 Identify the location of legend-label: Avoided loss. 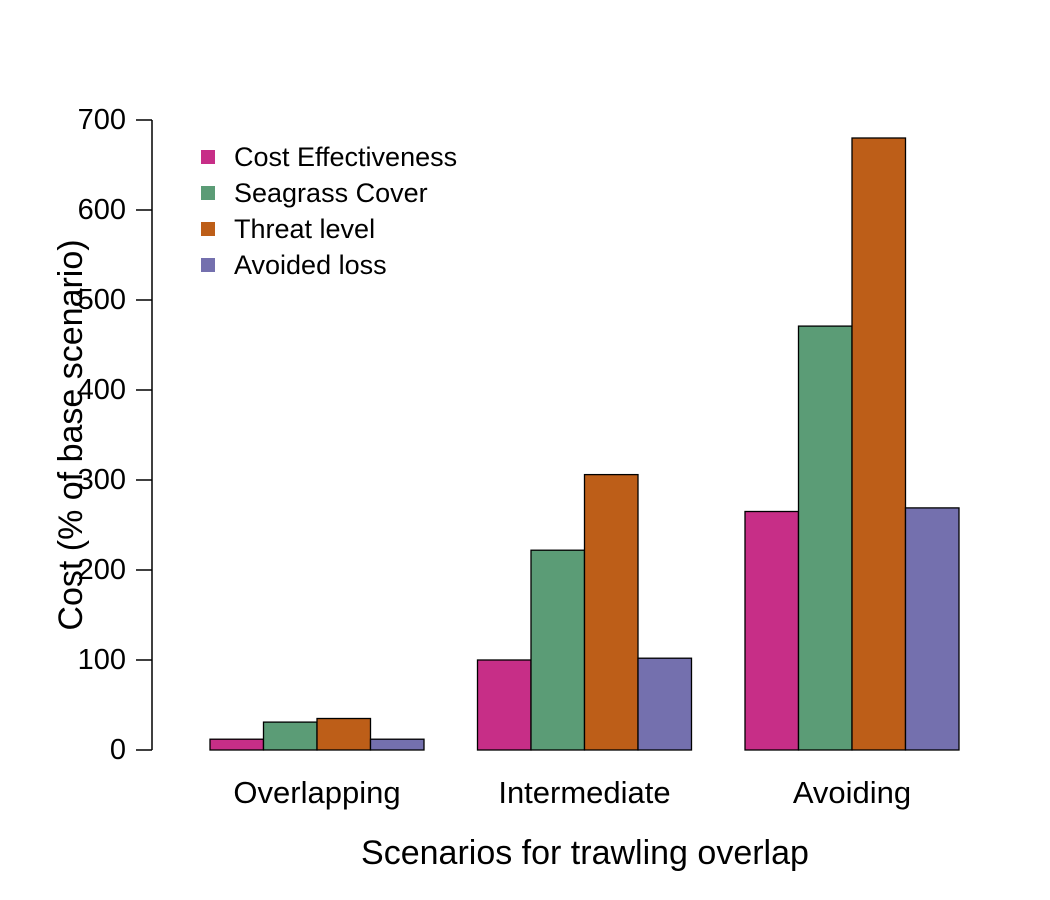
(310, 265).